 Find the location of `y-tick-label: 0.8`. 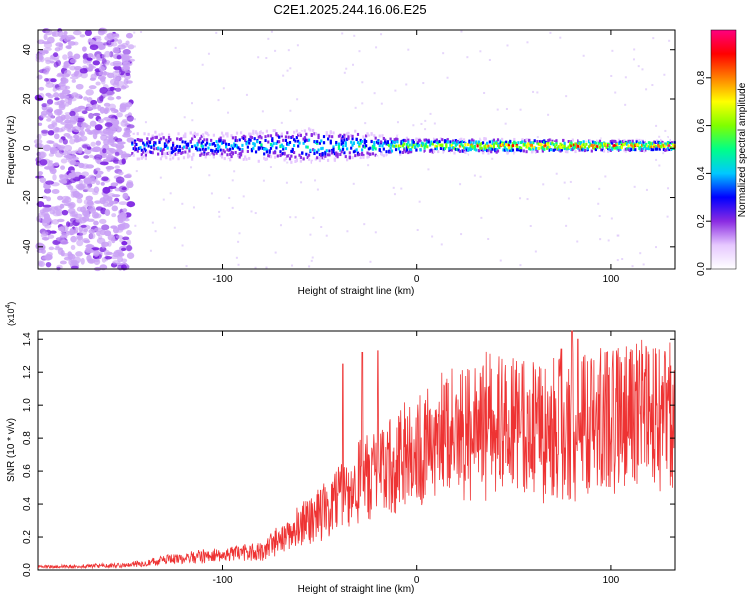

y-tick-label: 0.8 is located at coordinates (27, 438).